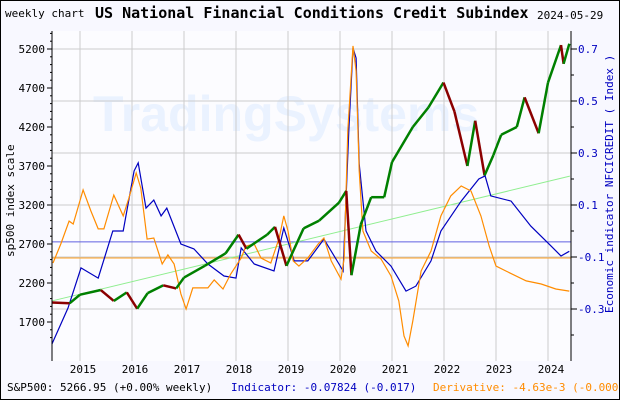 The image size is (620, 400). Describe the element at coordinates (135, 369) in the screenshot. I see `x-tick-label: 2016` at that location.